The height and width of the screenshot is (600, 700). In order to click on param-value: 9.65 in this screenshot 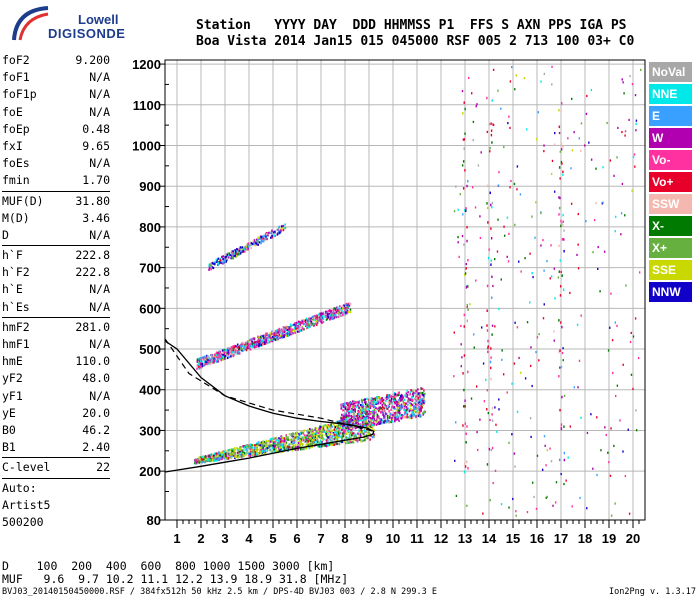, I will do `click(96, 145)`.